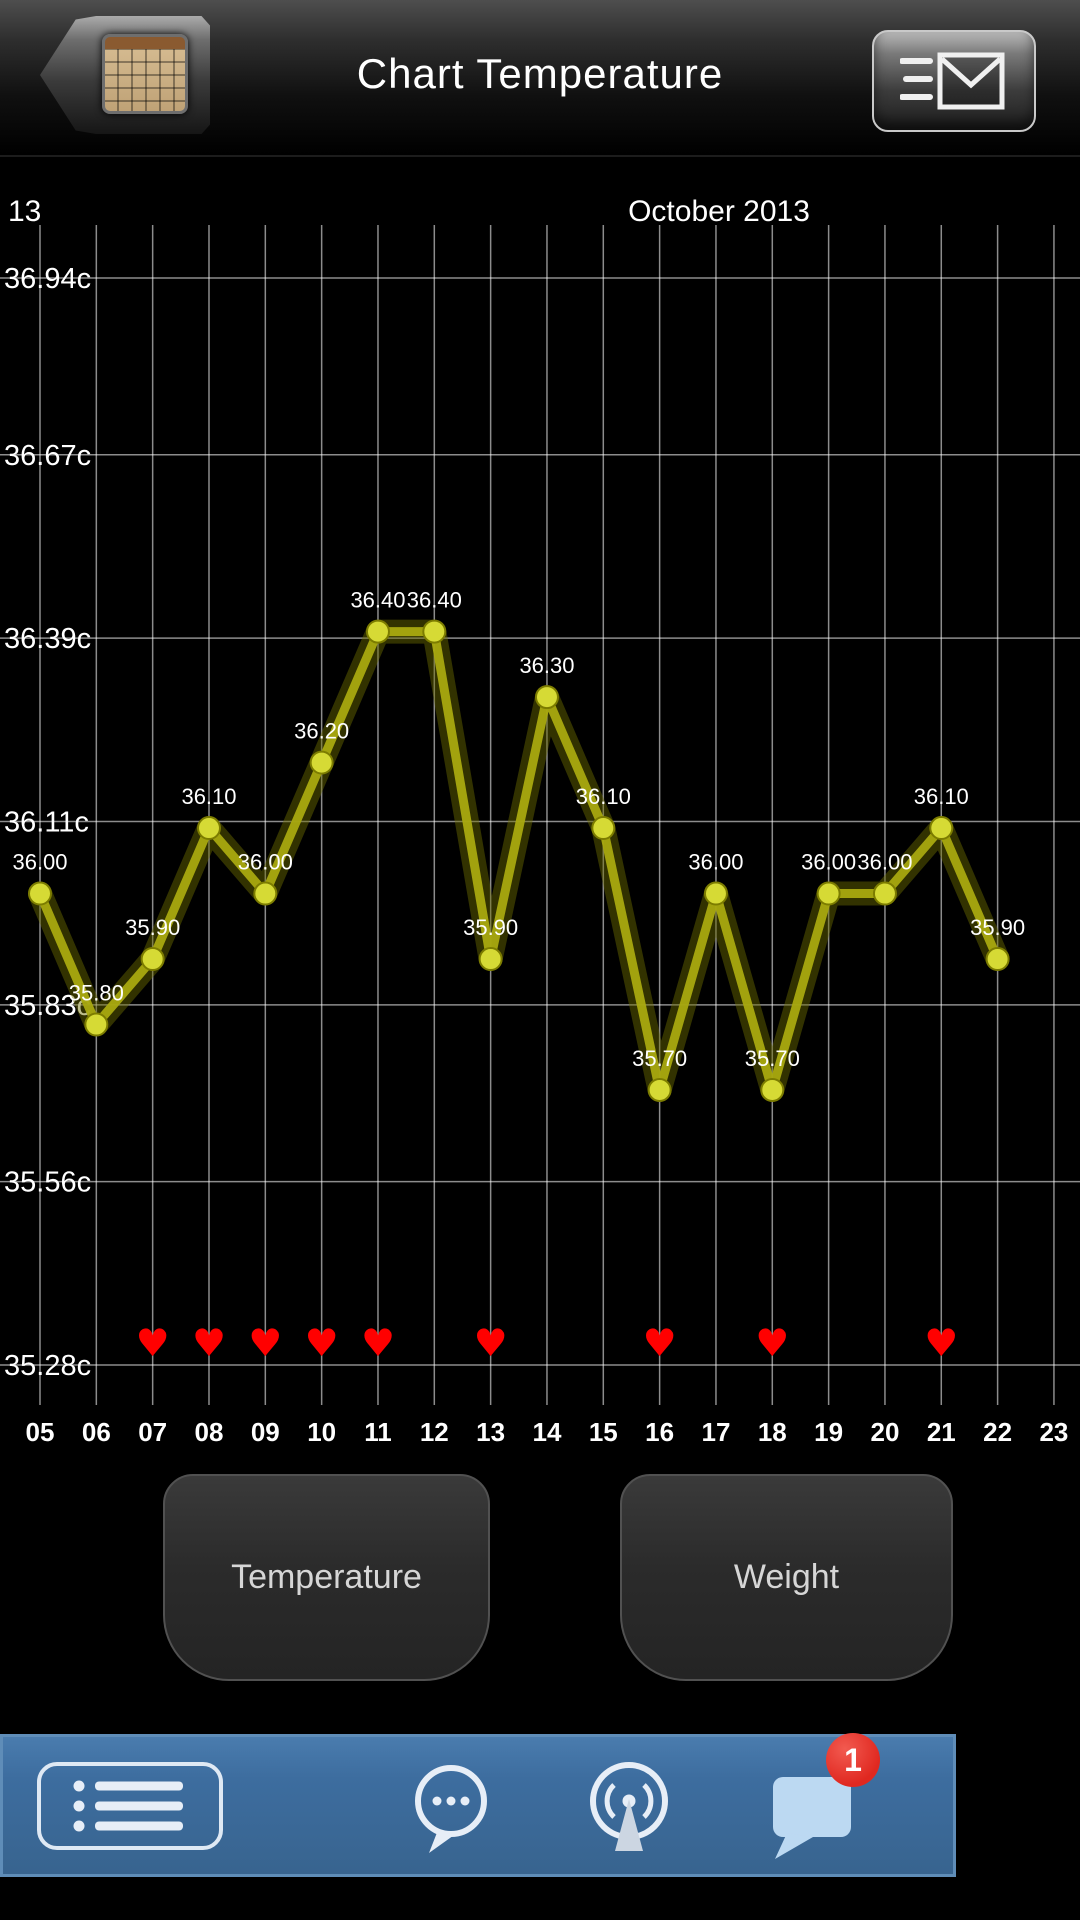 The height and width of the screenshot is (1920, 1080). What do you see at coordinates (47, 1366) in the screenshot?
I see `svg-text: 35.28c` at bounding box center [47, 1366].